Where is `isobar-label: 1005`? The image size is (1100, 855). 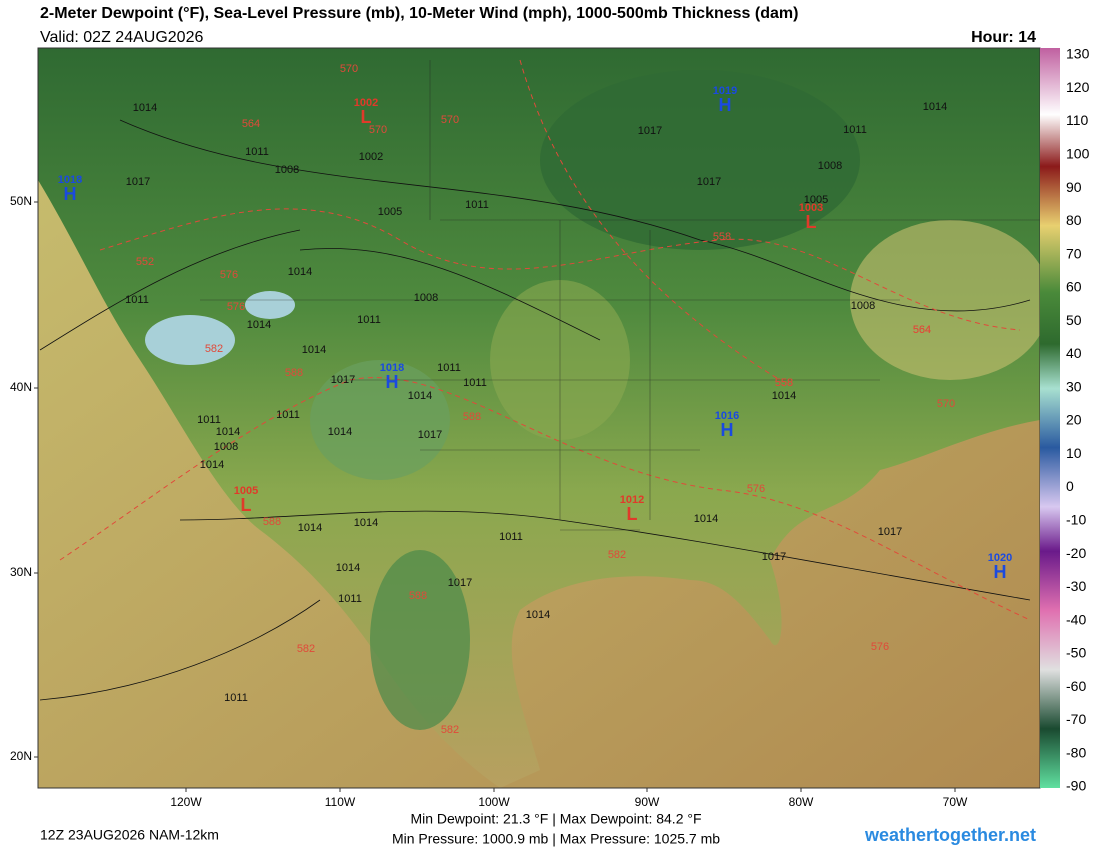 isobar-label: 1005 is located at coordinates (816, 200).